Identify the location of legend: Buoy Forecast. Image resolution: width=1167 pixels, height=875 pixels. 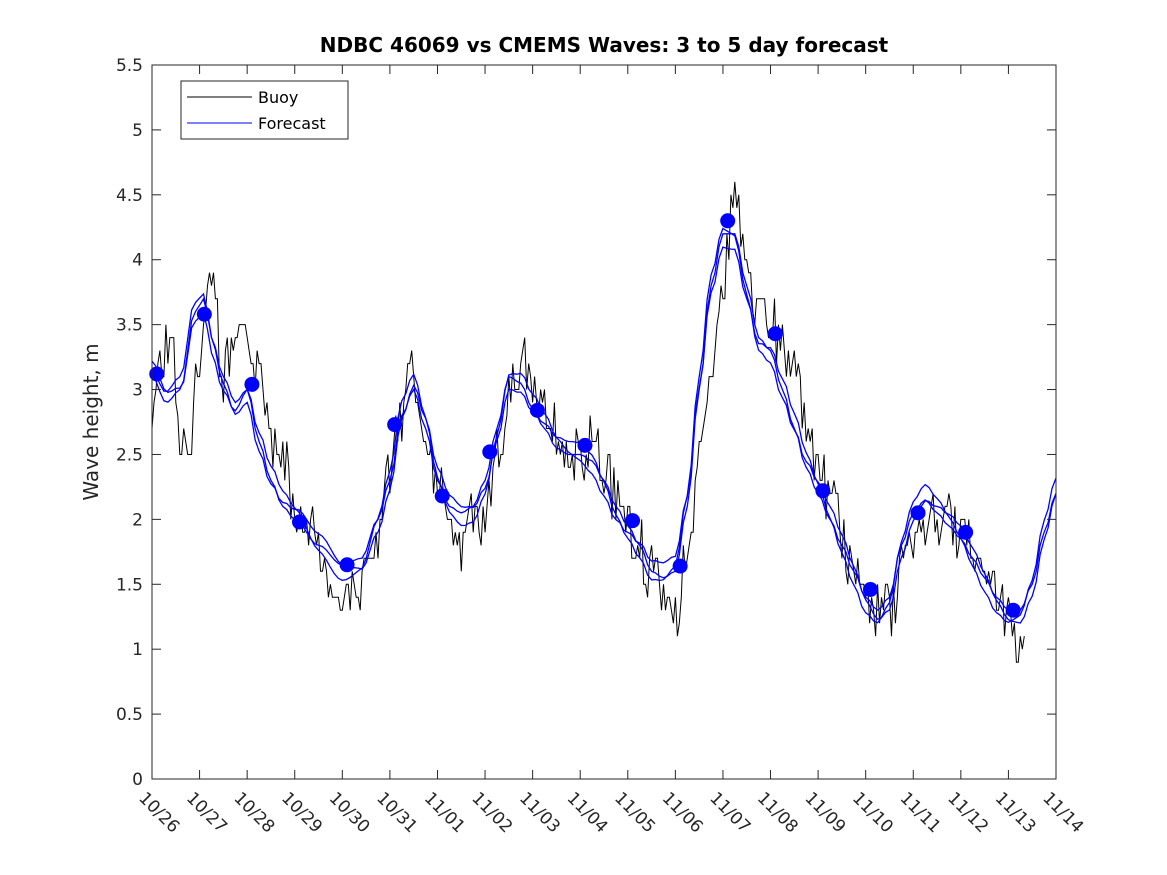
(264, 110).